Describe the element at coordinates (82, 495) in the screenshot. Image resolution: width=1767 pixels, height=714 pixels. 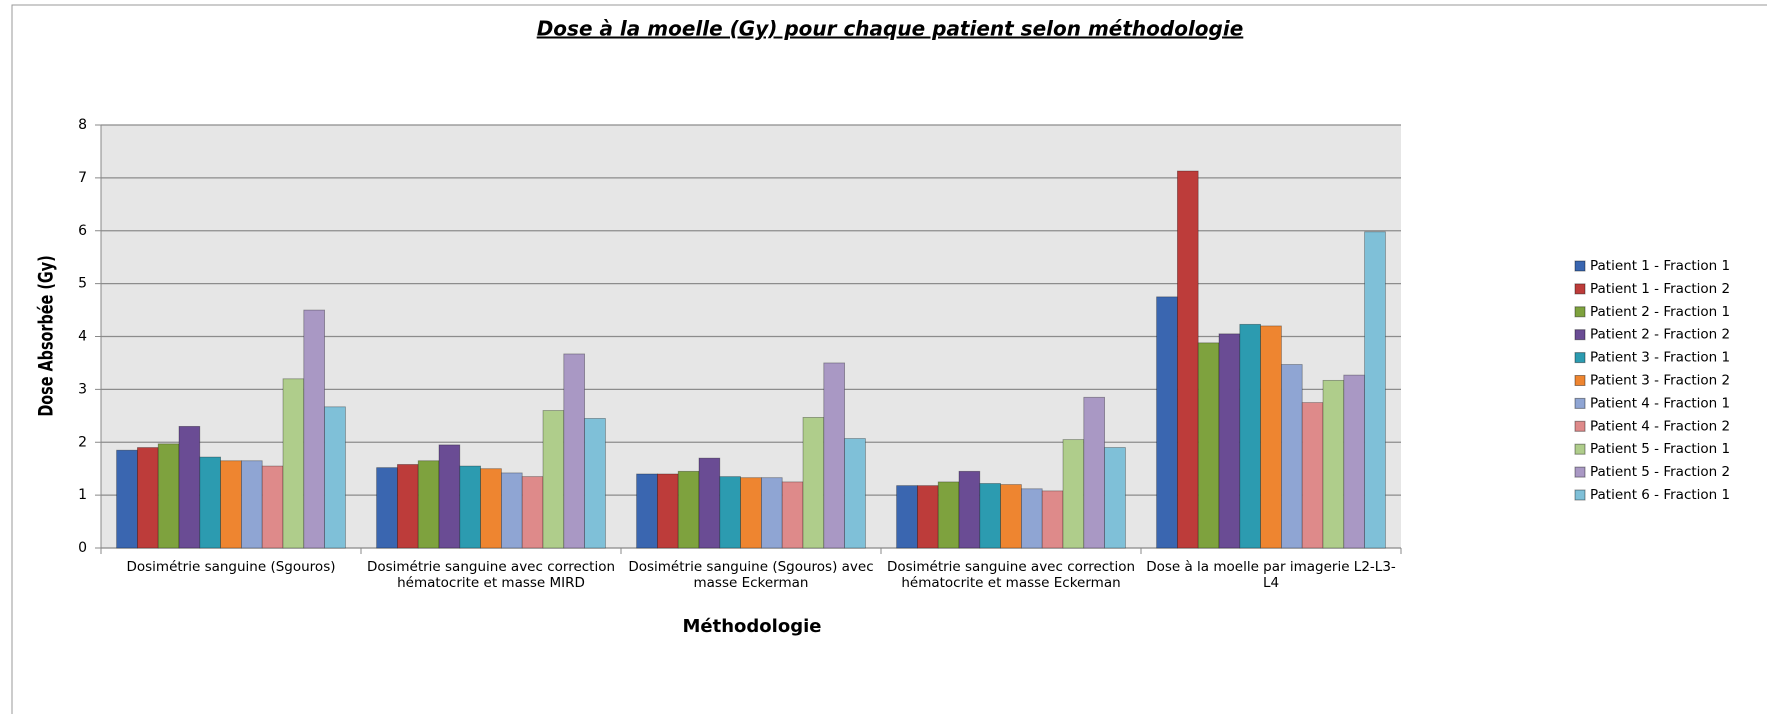
I see `y-tick-label: 1` at that location.